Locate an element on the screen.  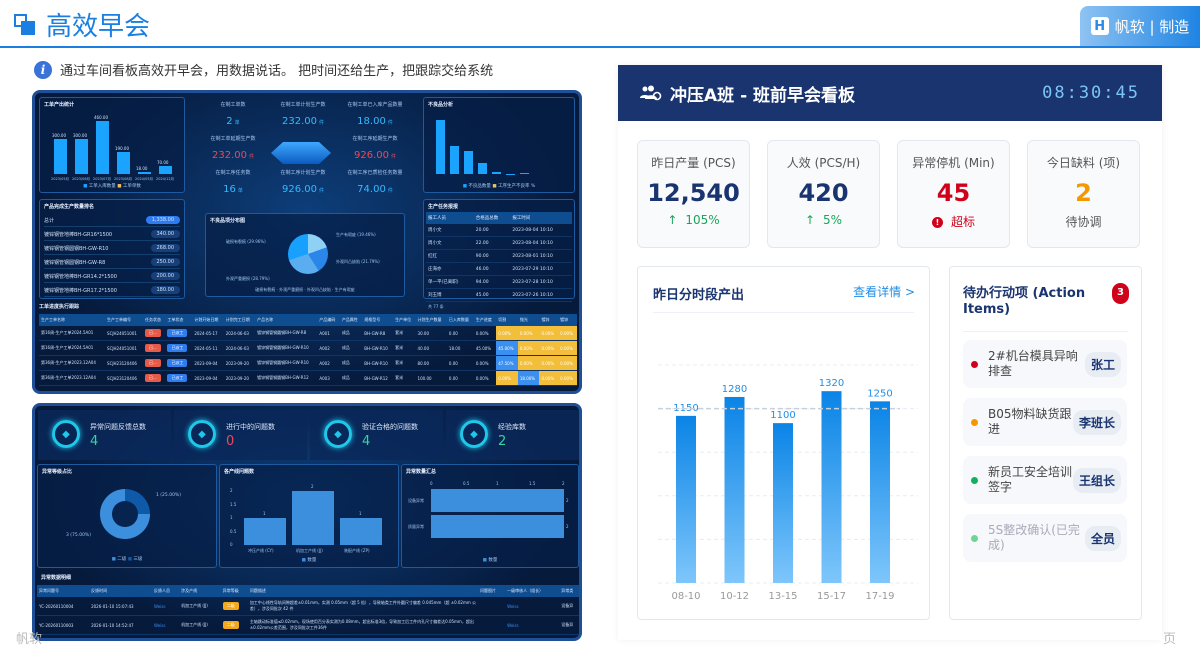
kpi-tile: 在制工序已质检任务数量 74.00 件 is located at coordinates (375, 182).